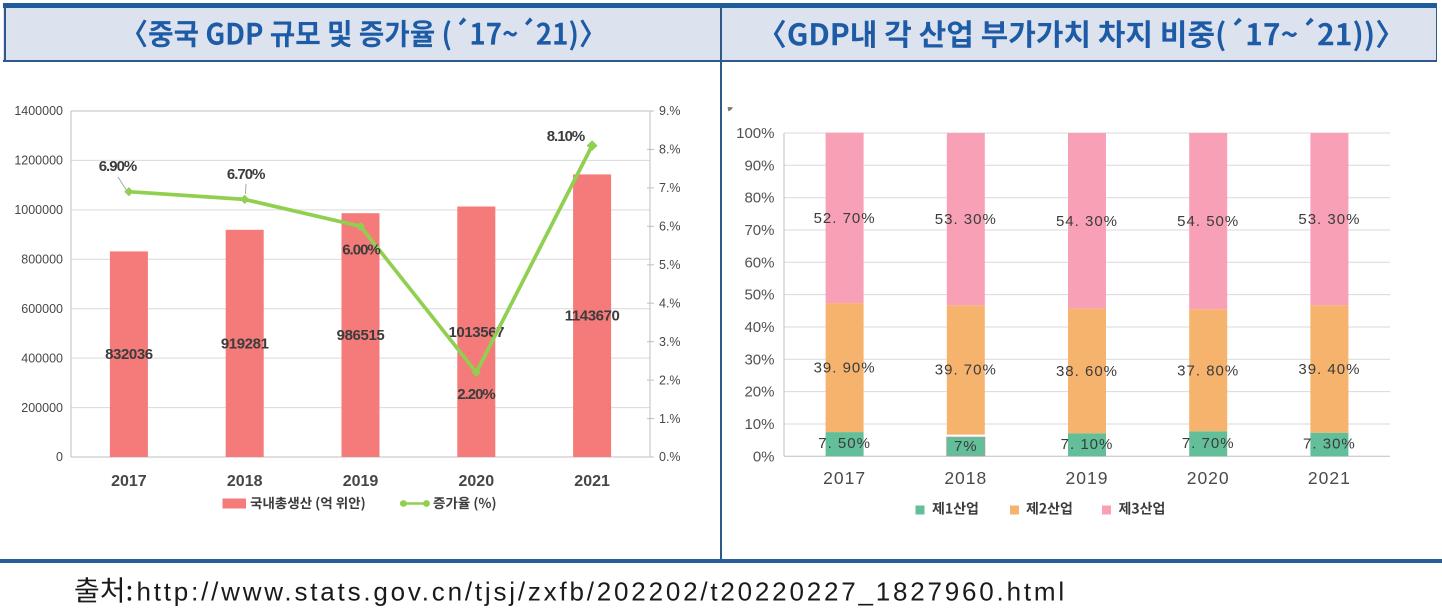 The image size is (1442, 614). Describe the element at coordinates (670, 380) in the screenshot. I see `svg-text: 2.%` at that location.